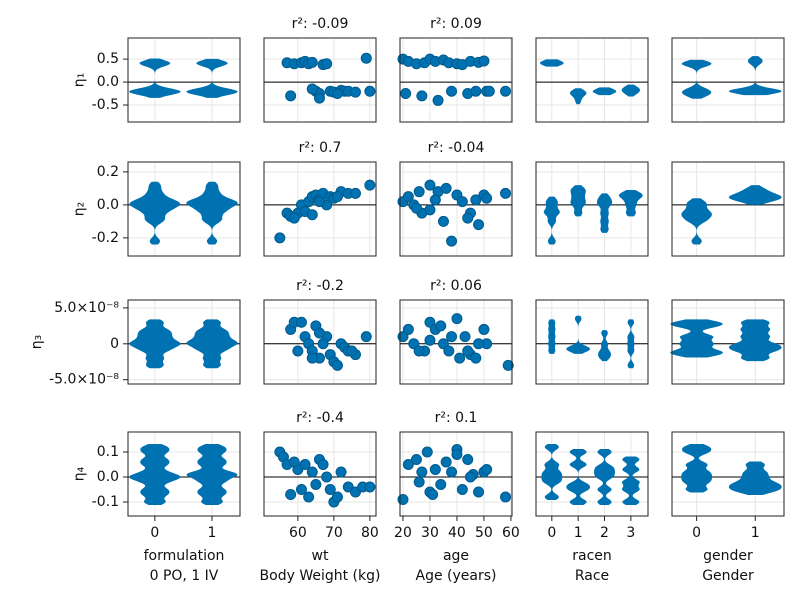 This screenshot has height=600, width=800. Describe the element at coordinates (456, 286) in the screenshot. I see `panel-title: r²: 0.06` at that location.